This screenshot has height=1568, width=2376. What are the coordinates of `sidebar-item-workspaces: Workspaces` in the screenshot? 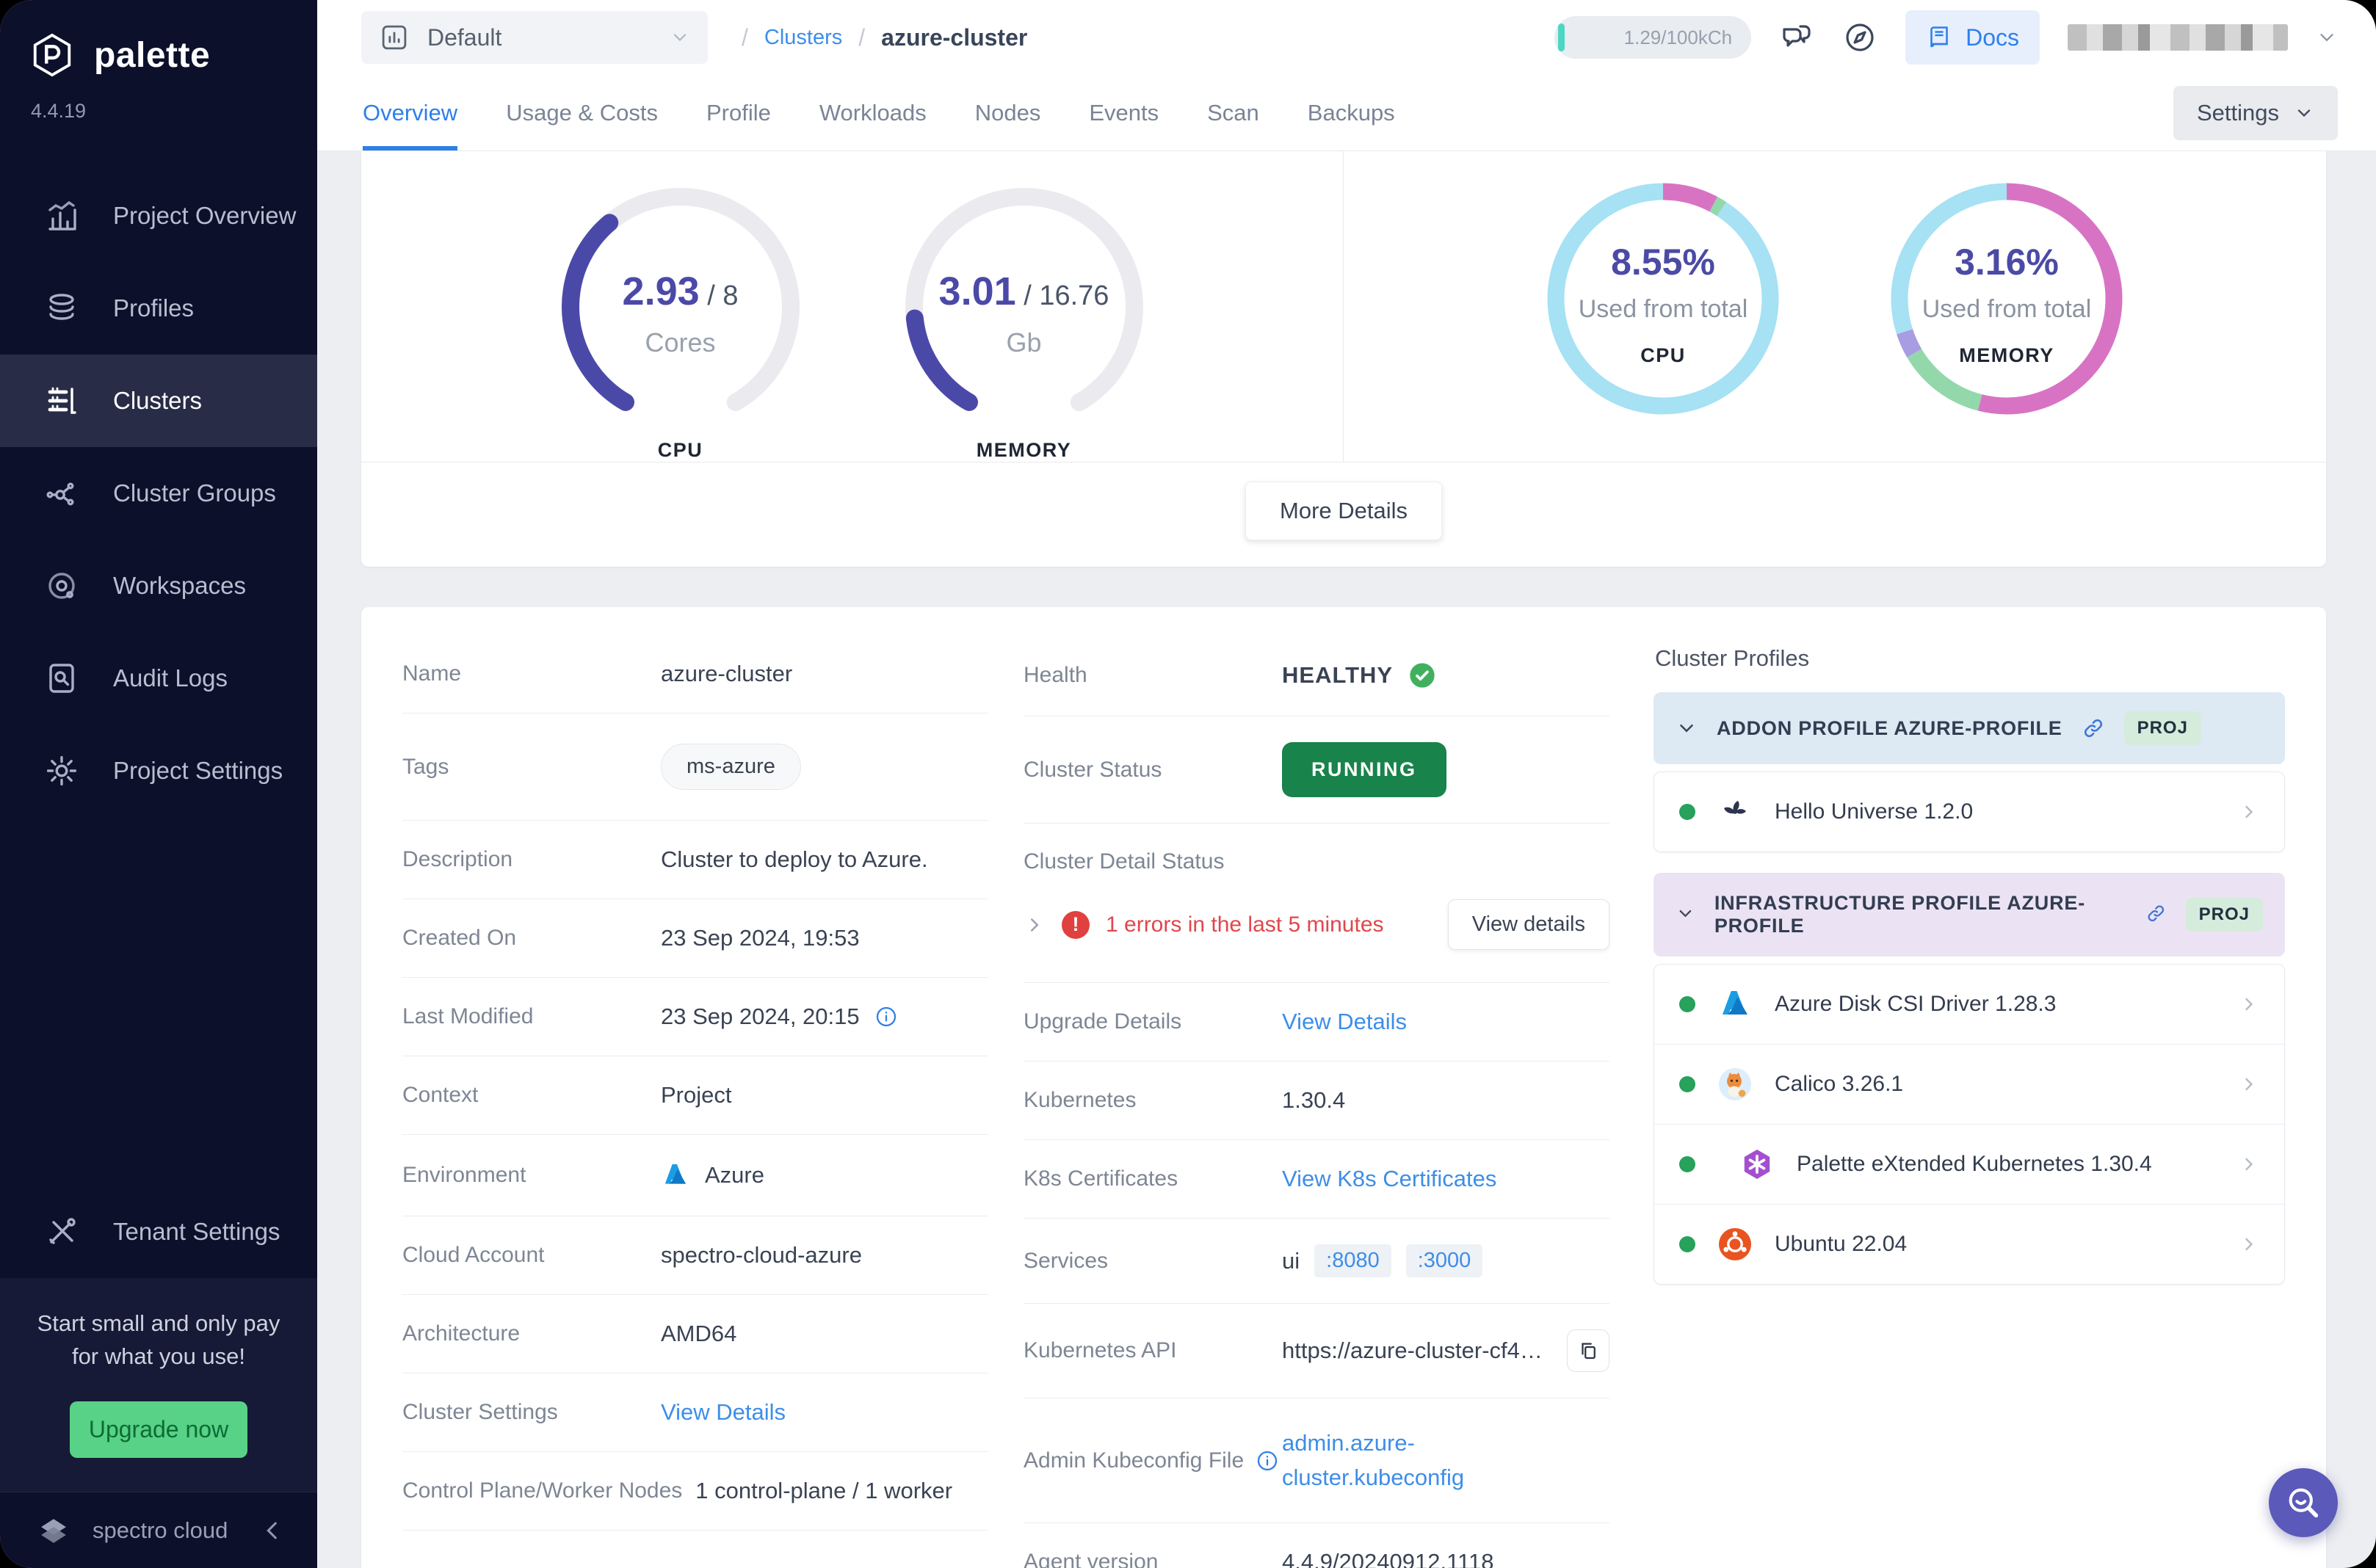 It's located at (158, 586).